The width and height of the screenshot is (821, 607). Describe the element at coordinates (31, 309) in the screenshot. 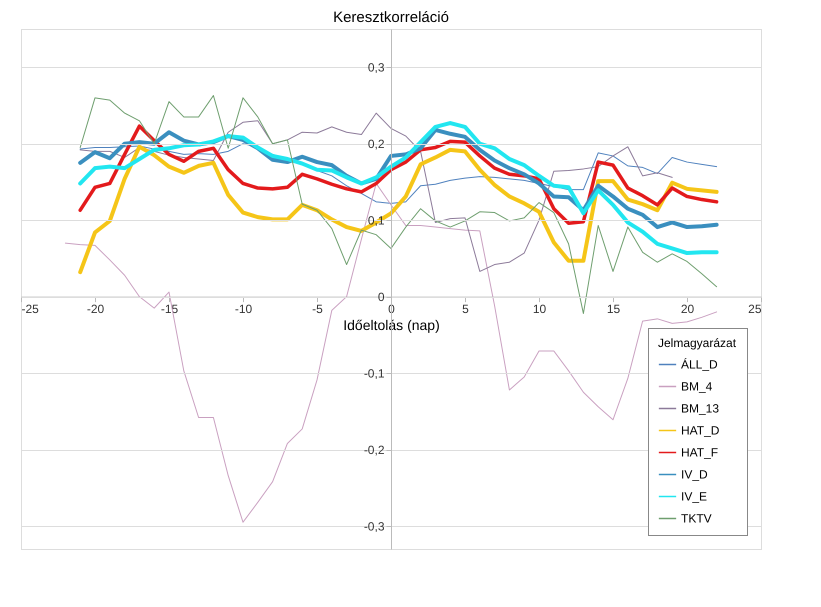

I see `x-tick-label: -25` at that location.